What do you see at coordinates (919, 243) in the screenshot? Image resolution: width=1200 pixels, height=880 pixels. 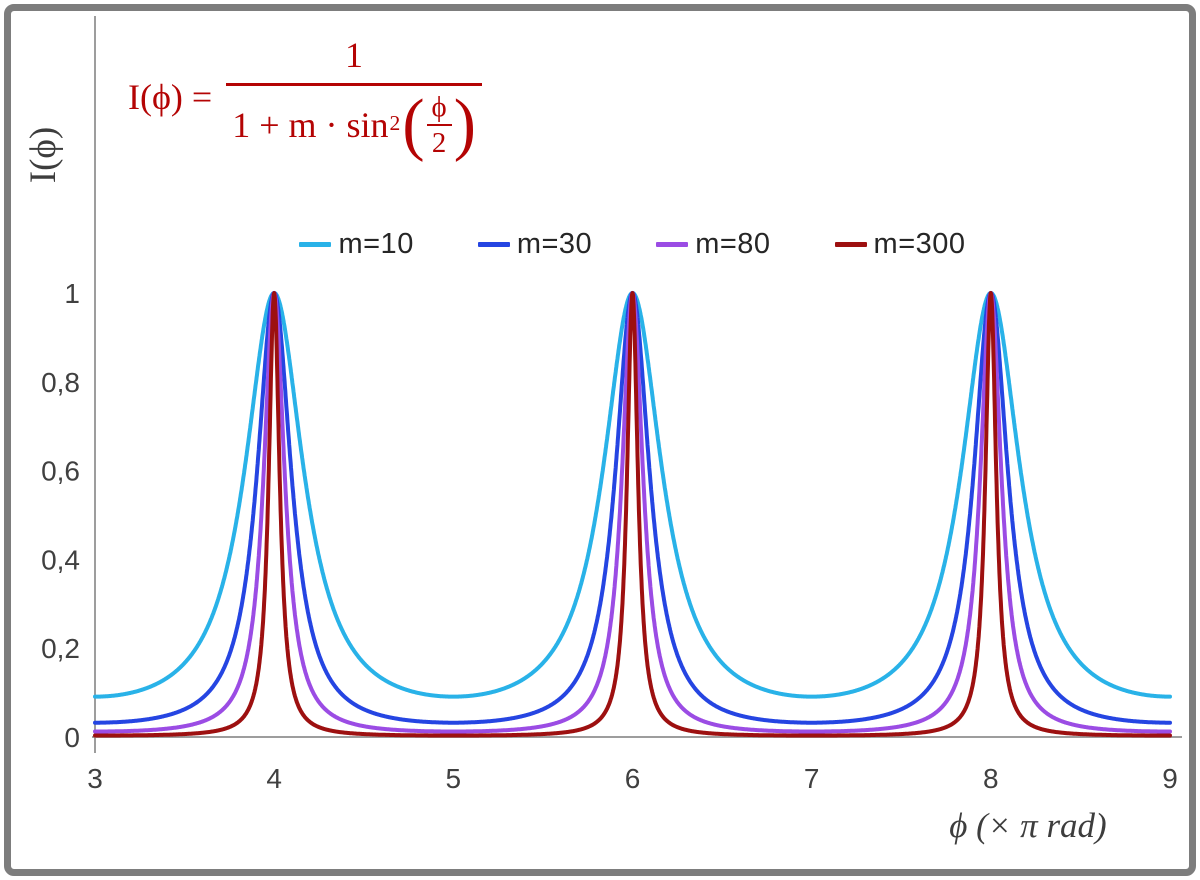 I see `legend-label-m300: m=300` at bounding box center [919, 243].